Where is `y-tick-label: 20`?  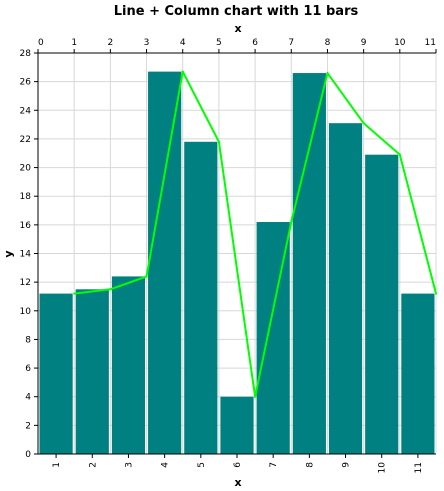
y-tick-label: 20 is located at coordinates (26, 169).